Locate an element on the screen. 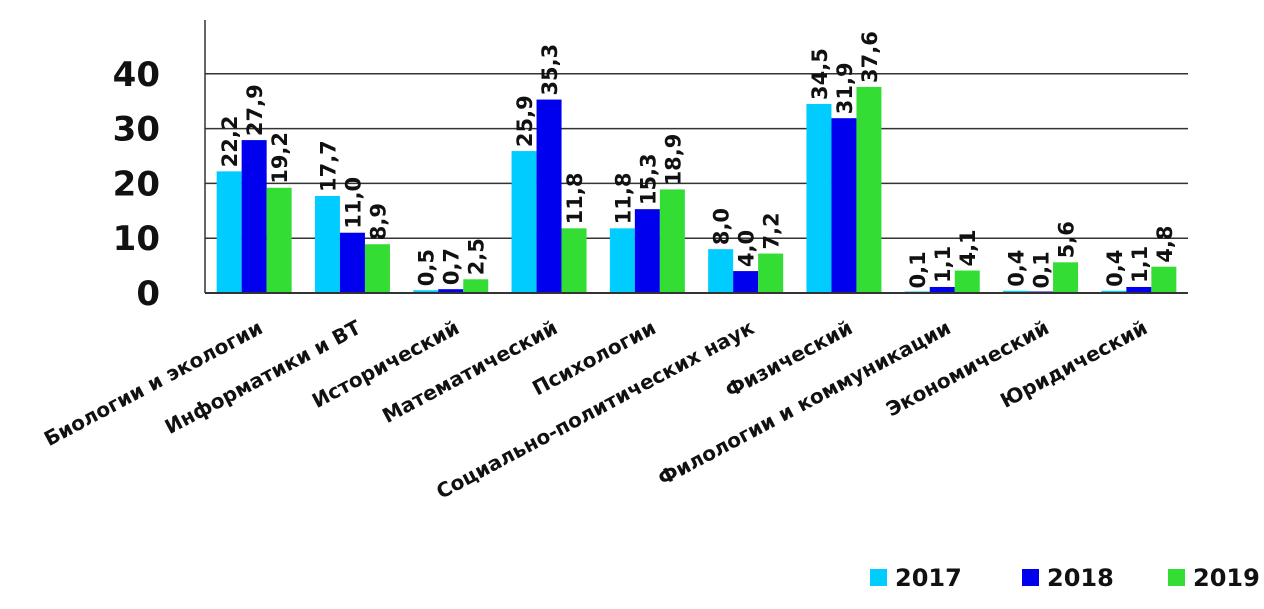 The width and height of the screenshot is (1264, 609). data-label: 11,0 is located at coordinates (353, 203).